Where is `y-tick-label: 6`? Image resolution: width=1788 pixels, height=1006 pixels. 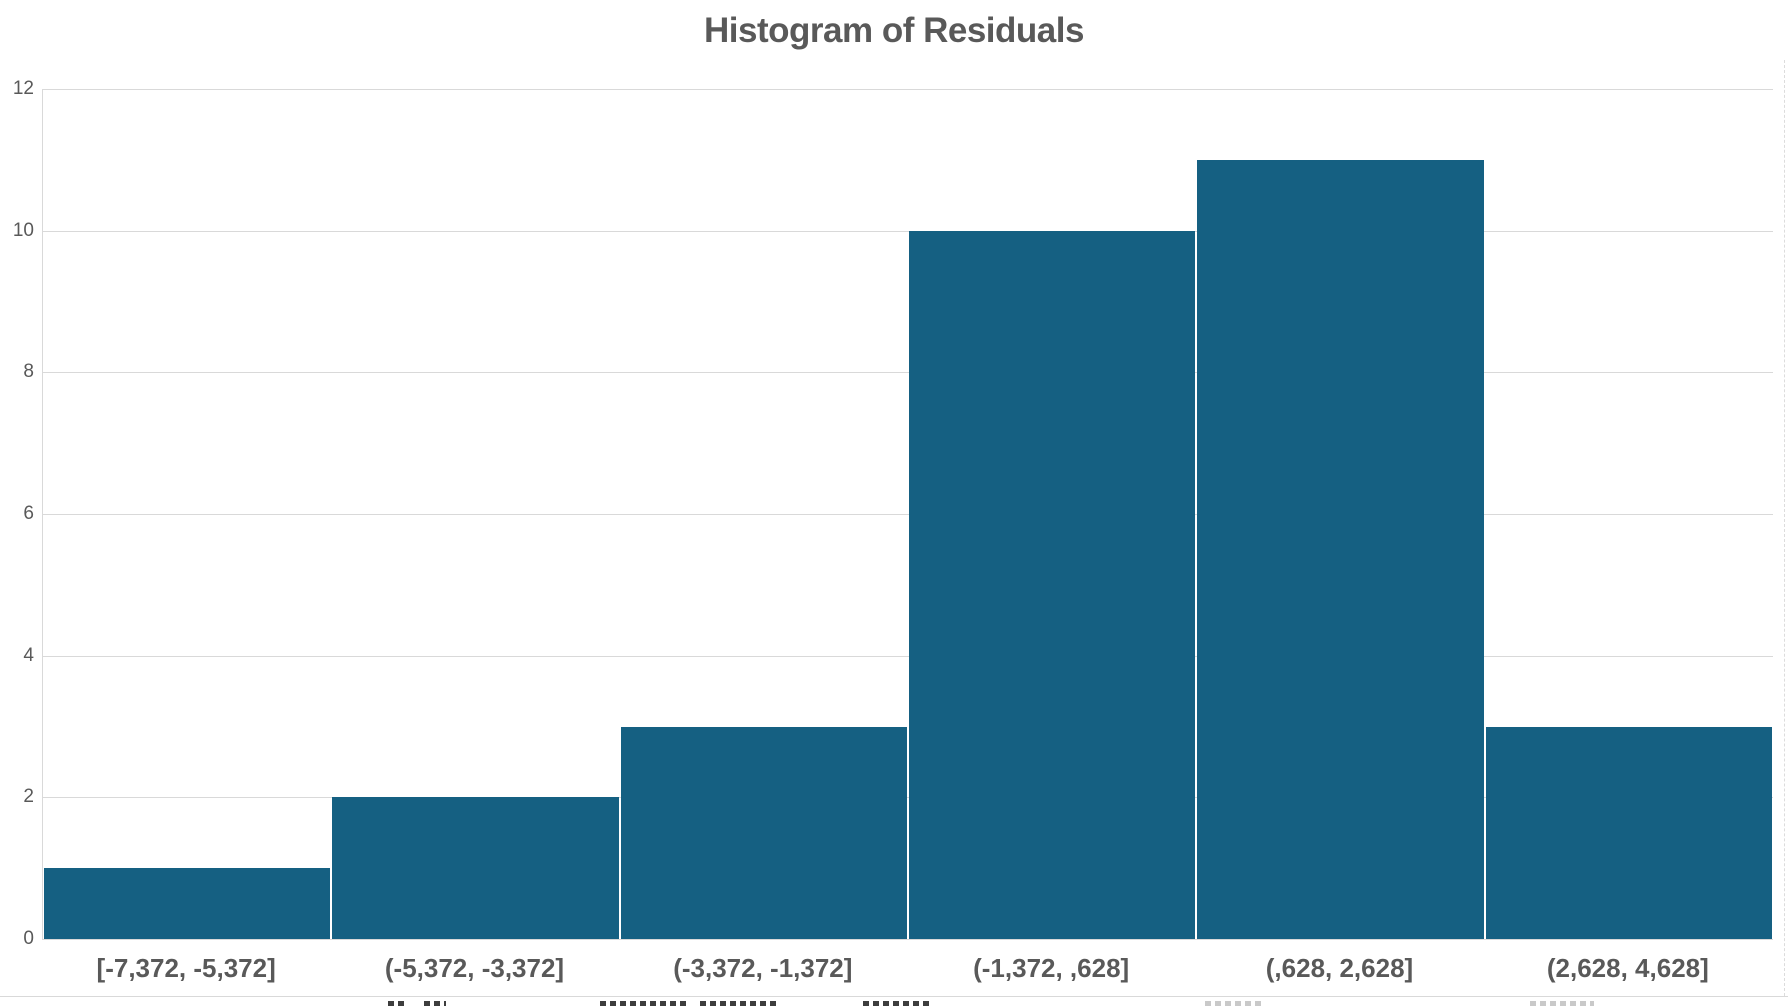
y-tick-label: 6 is located at coordinates (28, 513).